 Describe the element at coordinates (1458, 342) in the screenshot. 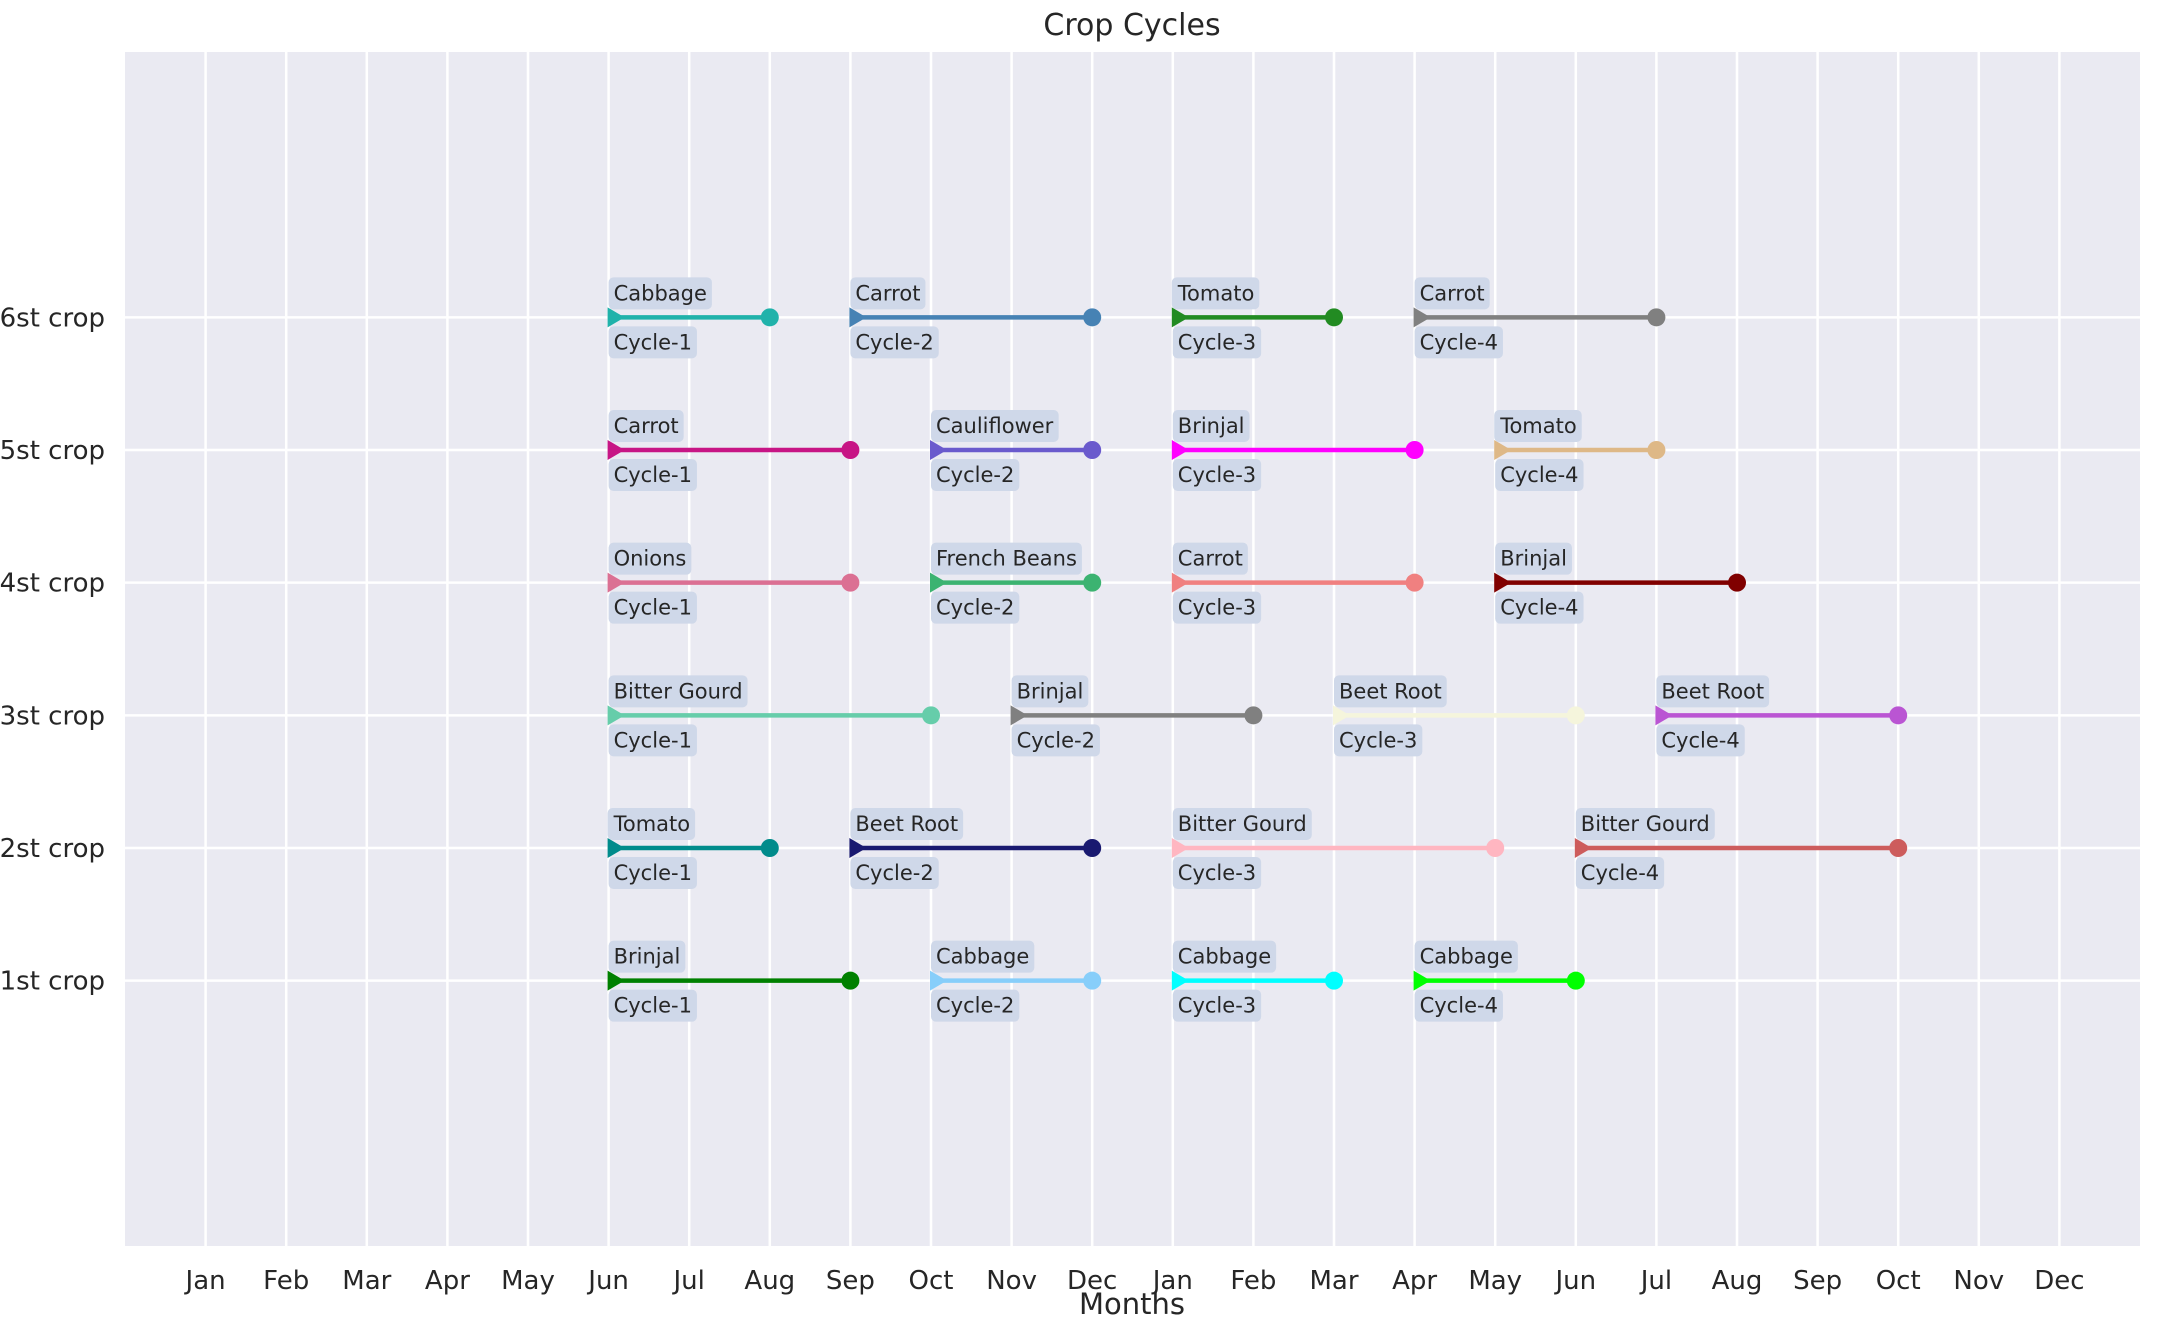

I see `cycle-label: Cycle-4` at that location.